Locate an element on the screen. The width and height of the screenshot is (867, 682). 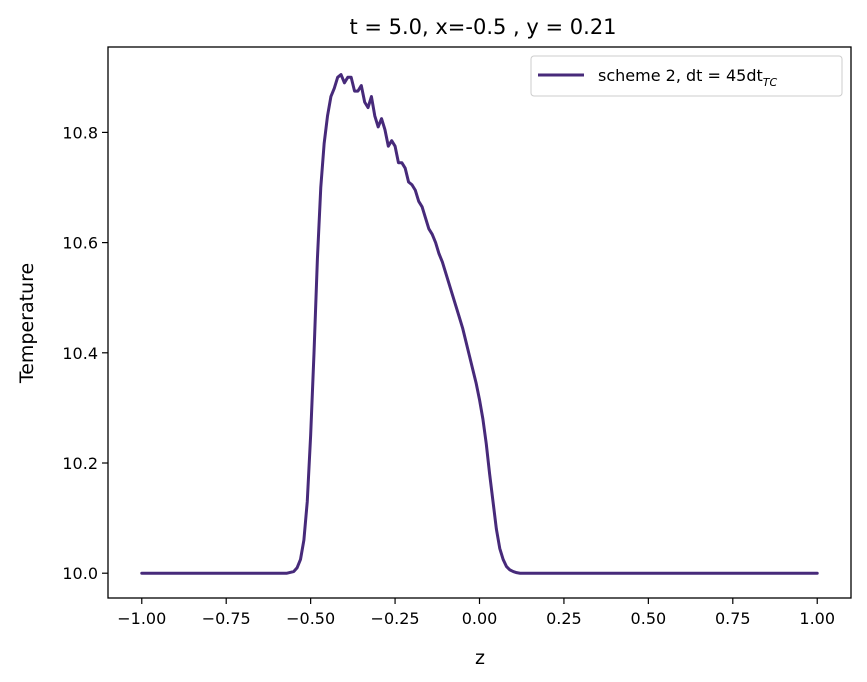
legend-entry-name: scheme 2, dt = 45dt is located at coordinates (680, 75).